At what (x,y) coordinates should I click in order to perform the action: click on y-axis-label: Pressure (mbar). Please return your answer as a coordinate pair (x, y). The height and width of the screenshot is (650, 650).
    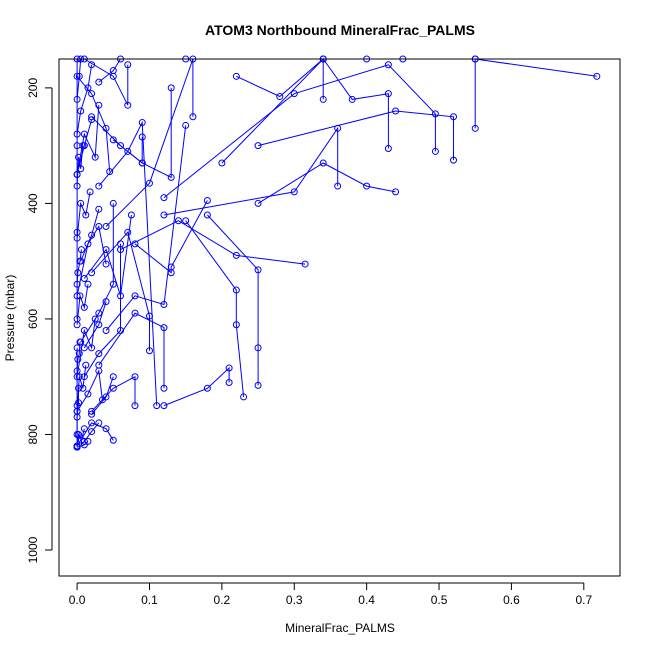
    Looking at the image, I should click on (10, 318).